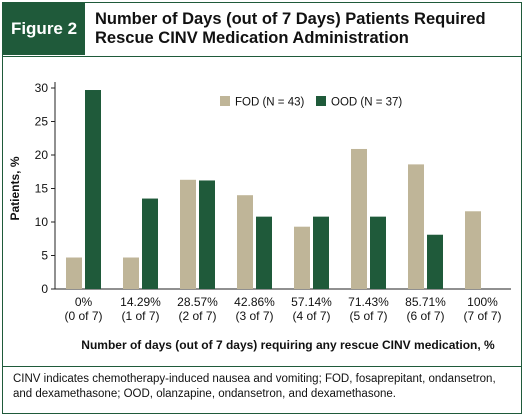  What do you see at coordinates (311, 316) in the screenshot?
I see `x-tick-sublabel: (4 of 7)` at bounding box center [311, 316].